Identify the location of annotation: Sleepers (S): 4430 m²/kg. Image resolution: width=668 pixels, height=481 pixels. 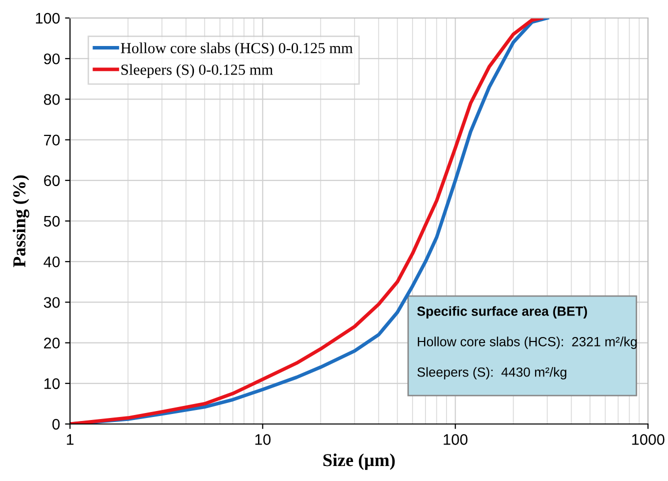
(491, 373).